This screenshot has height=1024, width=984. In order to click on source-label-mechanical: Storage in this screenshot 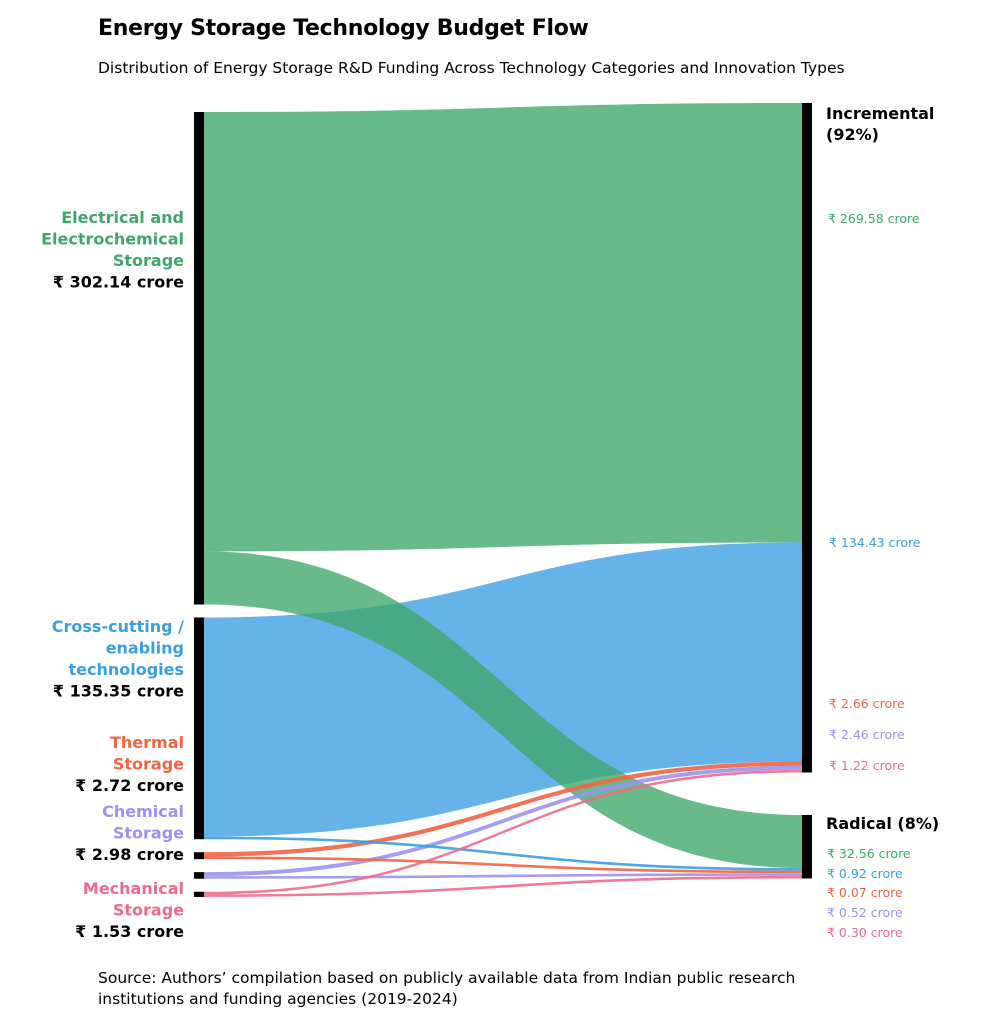, I will do `click(148, 910)`.